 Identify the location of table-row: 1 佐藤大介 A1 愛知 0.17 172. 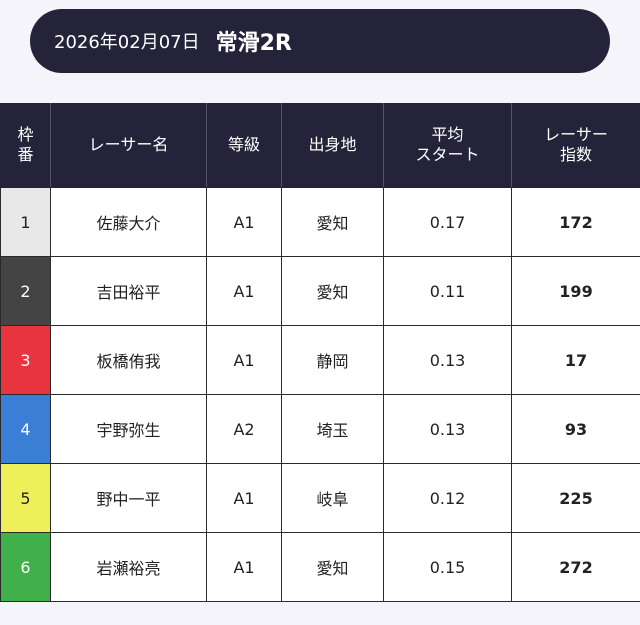
(320, 222).